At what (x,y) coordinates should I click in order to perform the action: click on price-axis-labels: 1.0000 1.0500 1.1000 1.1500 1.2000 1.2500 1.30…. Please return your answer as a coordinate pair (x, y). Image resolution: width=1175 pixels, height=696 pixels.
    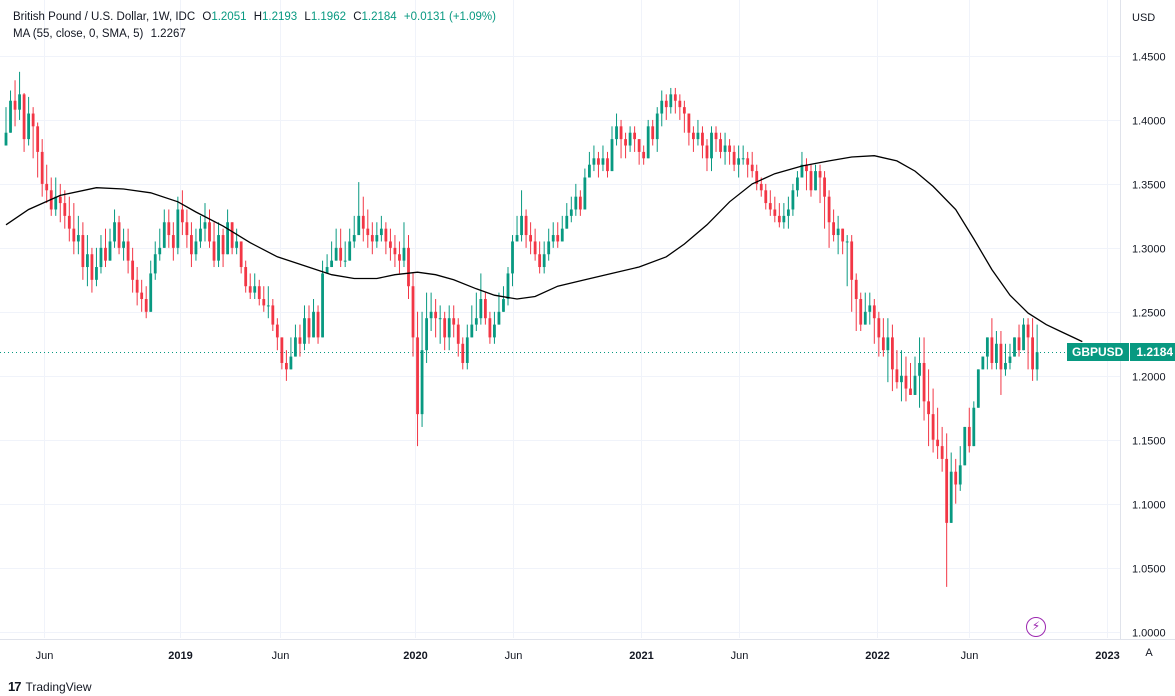
    Looking at the image, I should click on (1149, 346).